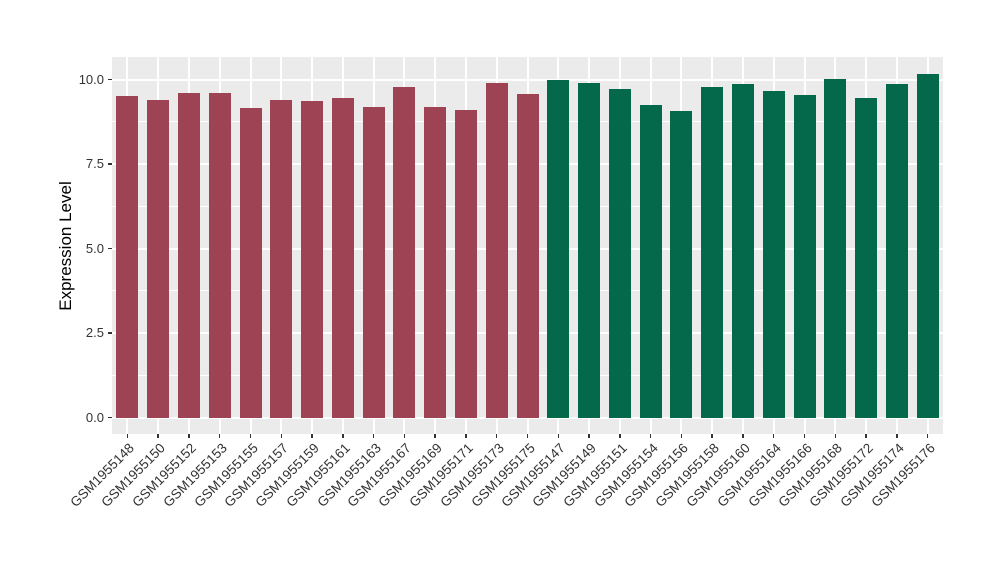 This screenshot has width=1000, height=580. Describe the element at coordinates (435, 262) in the screenshot. I see `bar-gsm1955169` at that location.